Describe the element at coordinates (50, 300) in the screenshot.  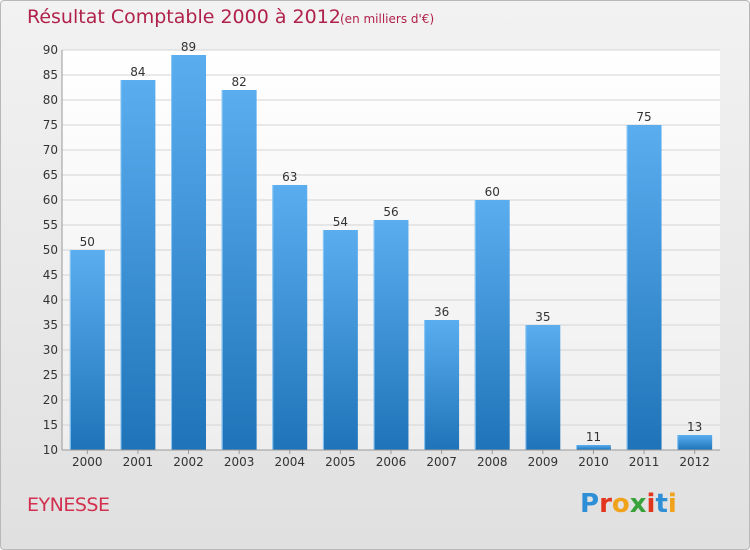
I see `y-tick-label: 40` at that location.